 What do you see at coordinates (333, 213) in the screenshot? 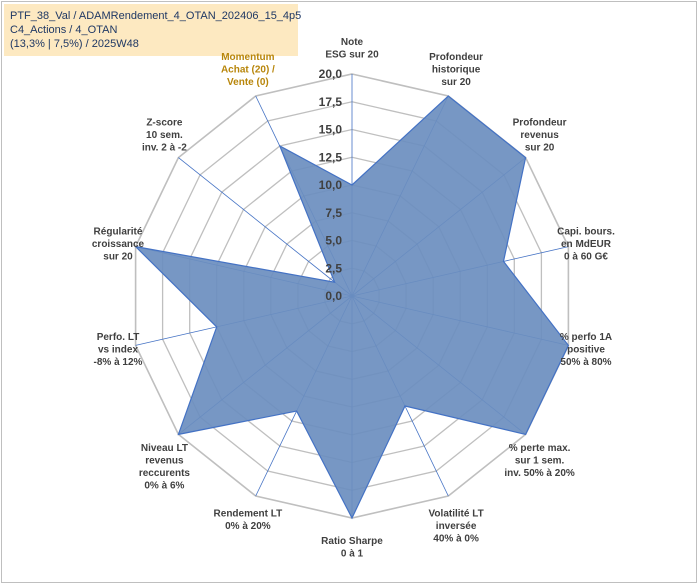
I see `tick-label: 7,5` at bounding box center [333, 213].